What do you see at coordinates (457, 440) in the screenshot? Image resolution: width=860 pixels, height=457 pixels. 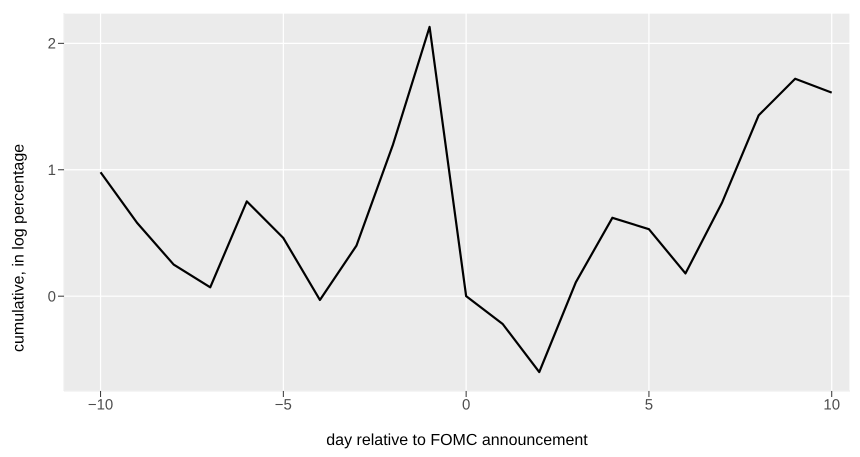 I see `x-axis-title: day relative to FOMC announcement` at bounding box center [457, 440].